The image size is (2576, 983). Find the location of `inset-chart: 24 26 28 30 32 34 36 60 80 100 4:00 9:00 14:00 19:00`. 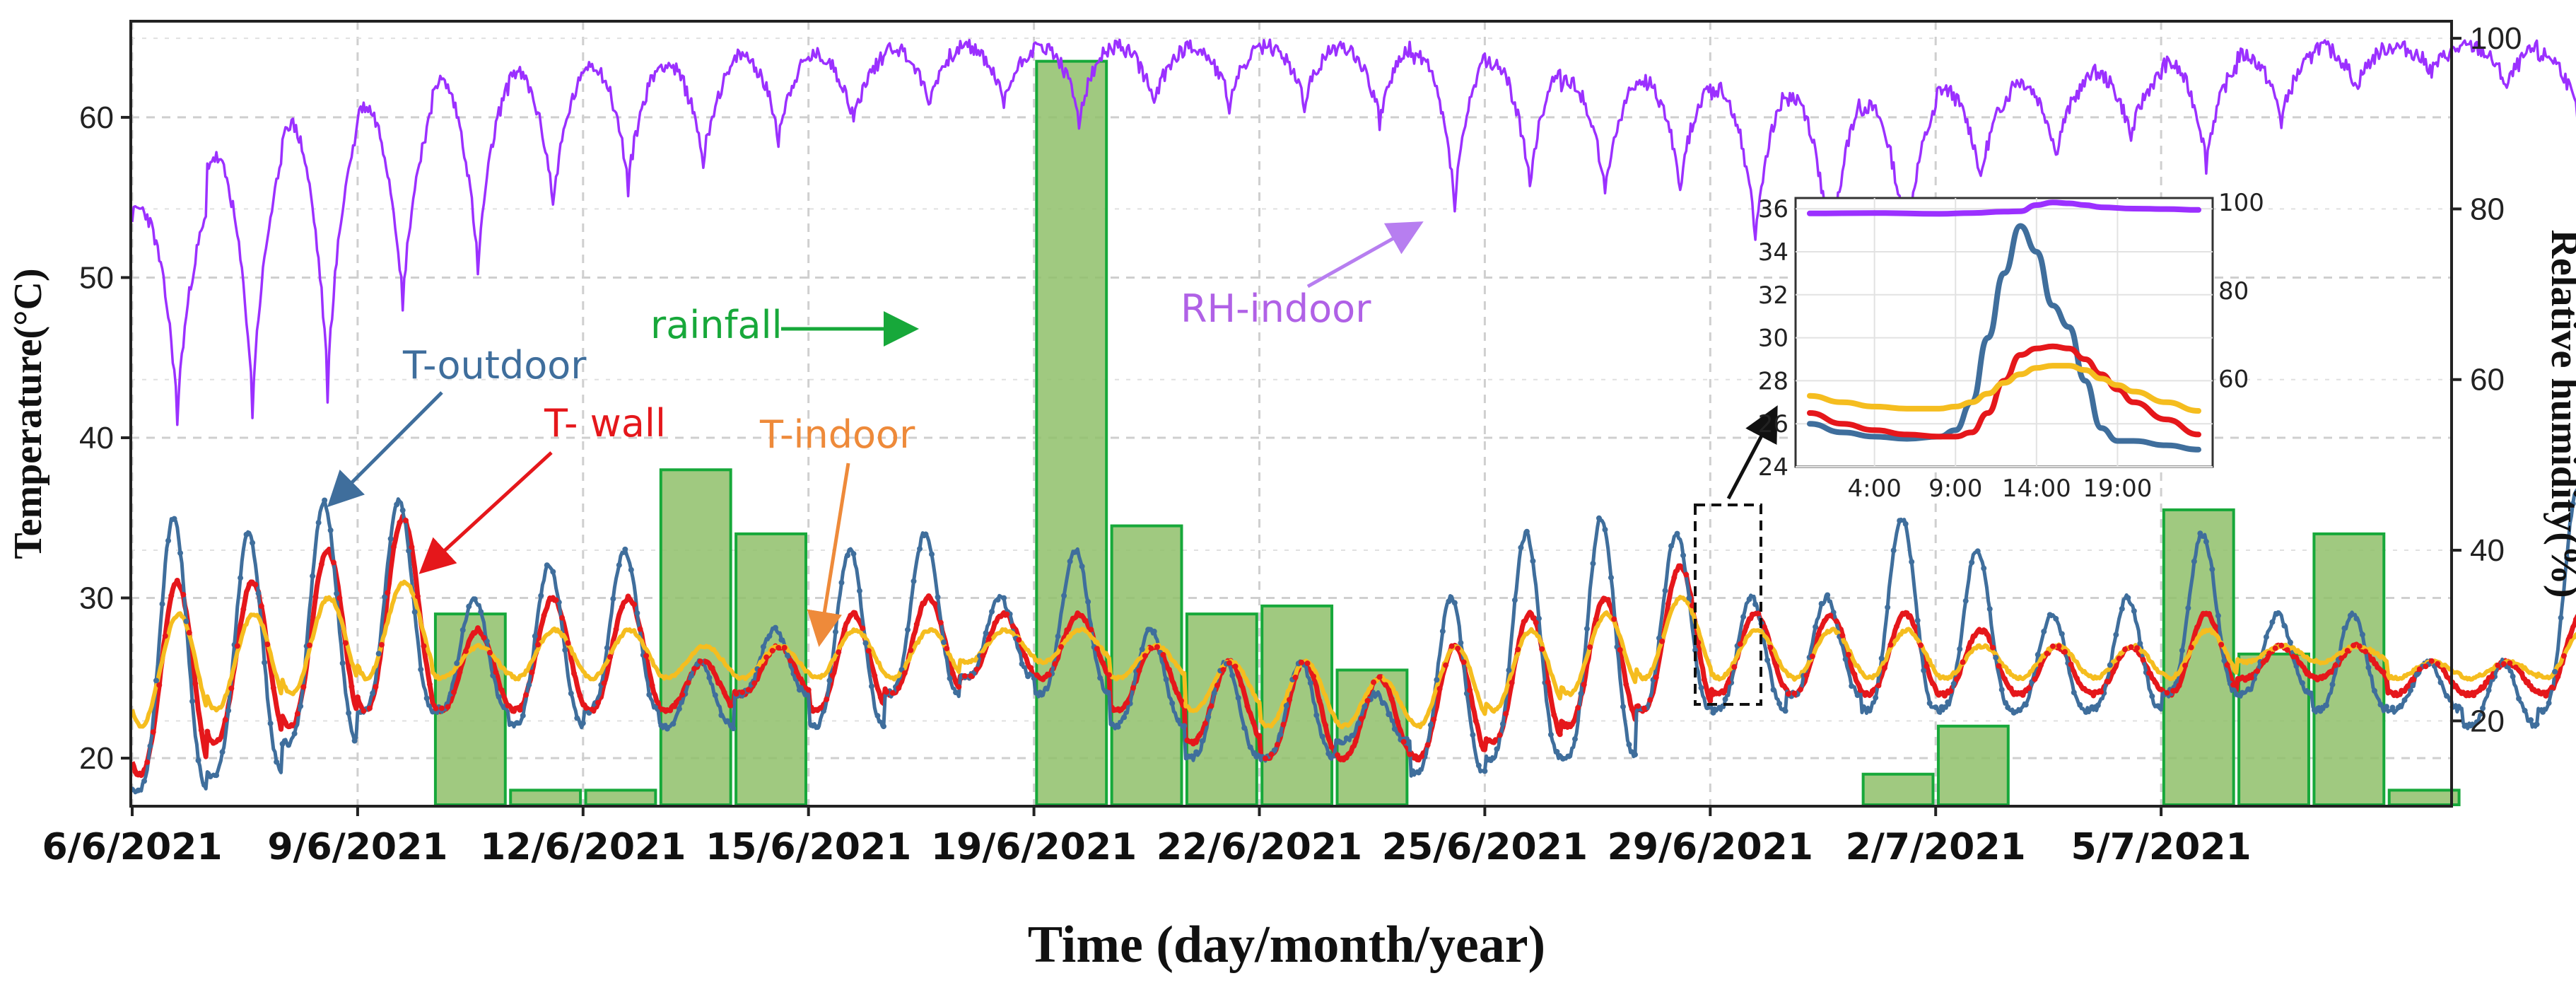

inset-chart: 24 26 28 30 32 34 36 60 80 100 4:00 9:00 14:00 19:00 is located at coordinates (2011, 346).